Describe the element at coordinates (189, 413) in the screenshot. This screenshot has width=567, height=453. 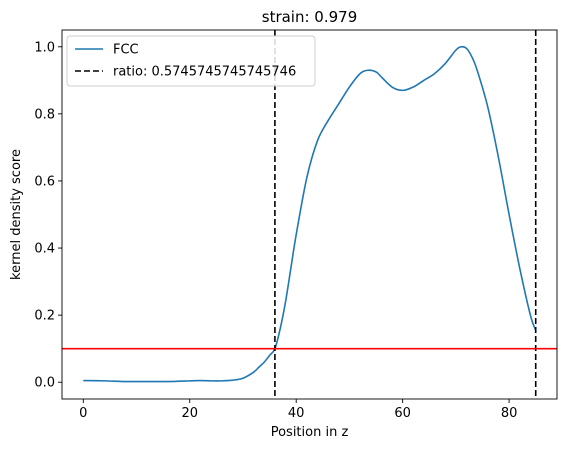
I see `x-tick-label: 20` at that location.